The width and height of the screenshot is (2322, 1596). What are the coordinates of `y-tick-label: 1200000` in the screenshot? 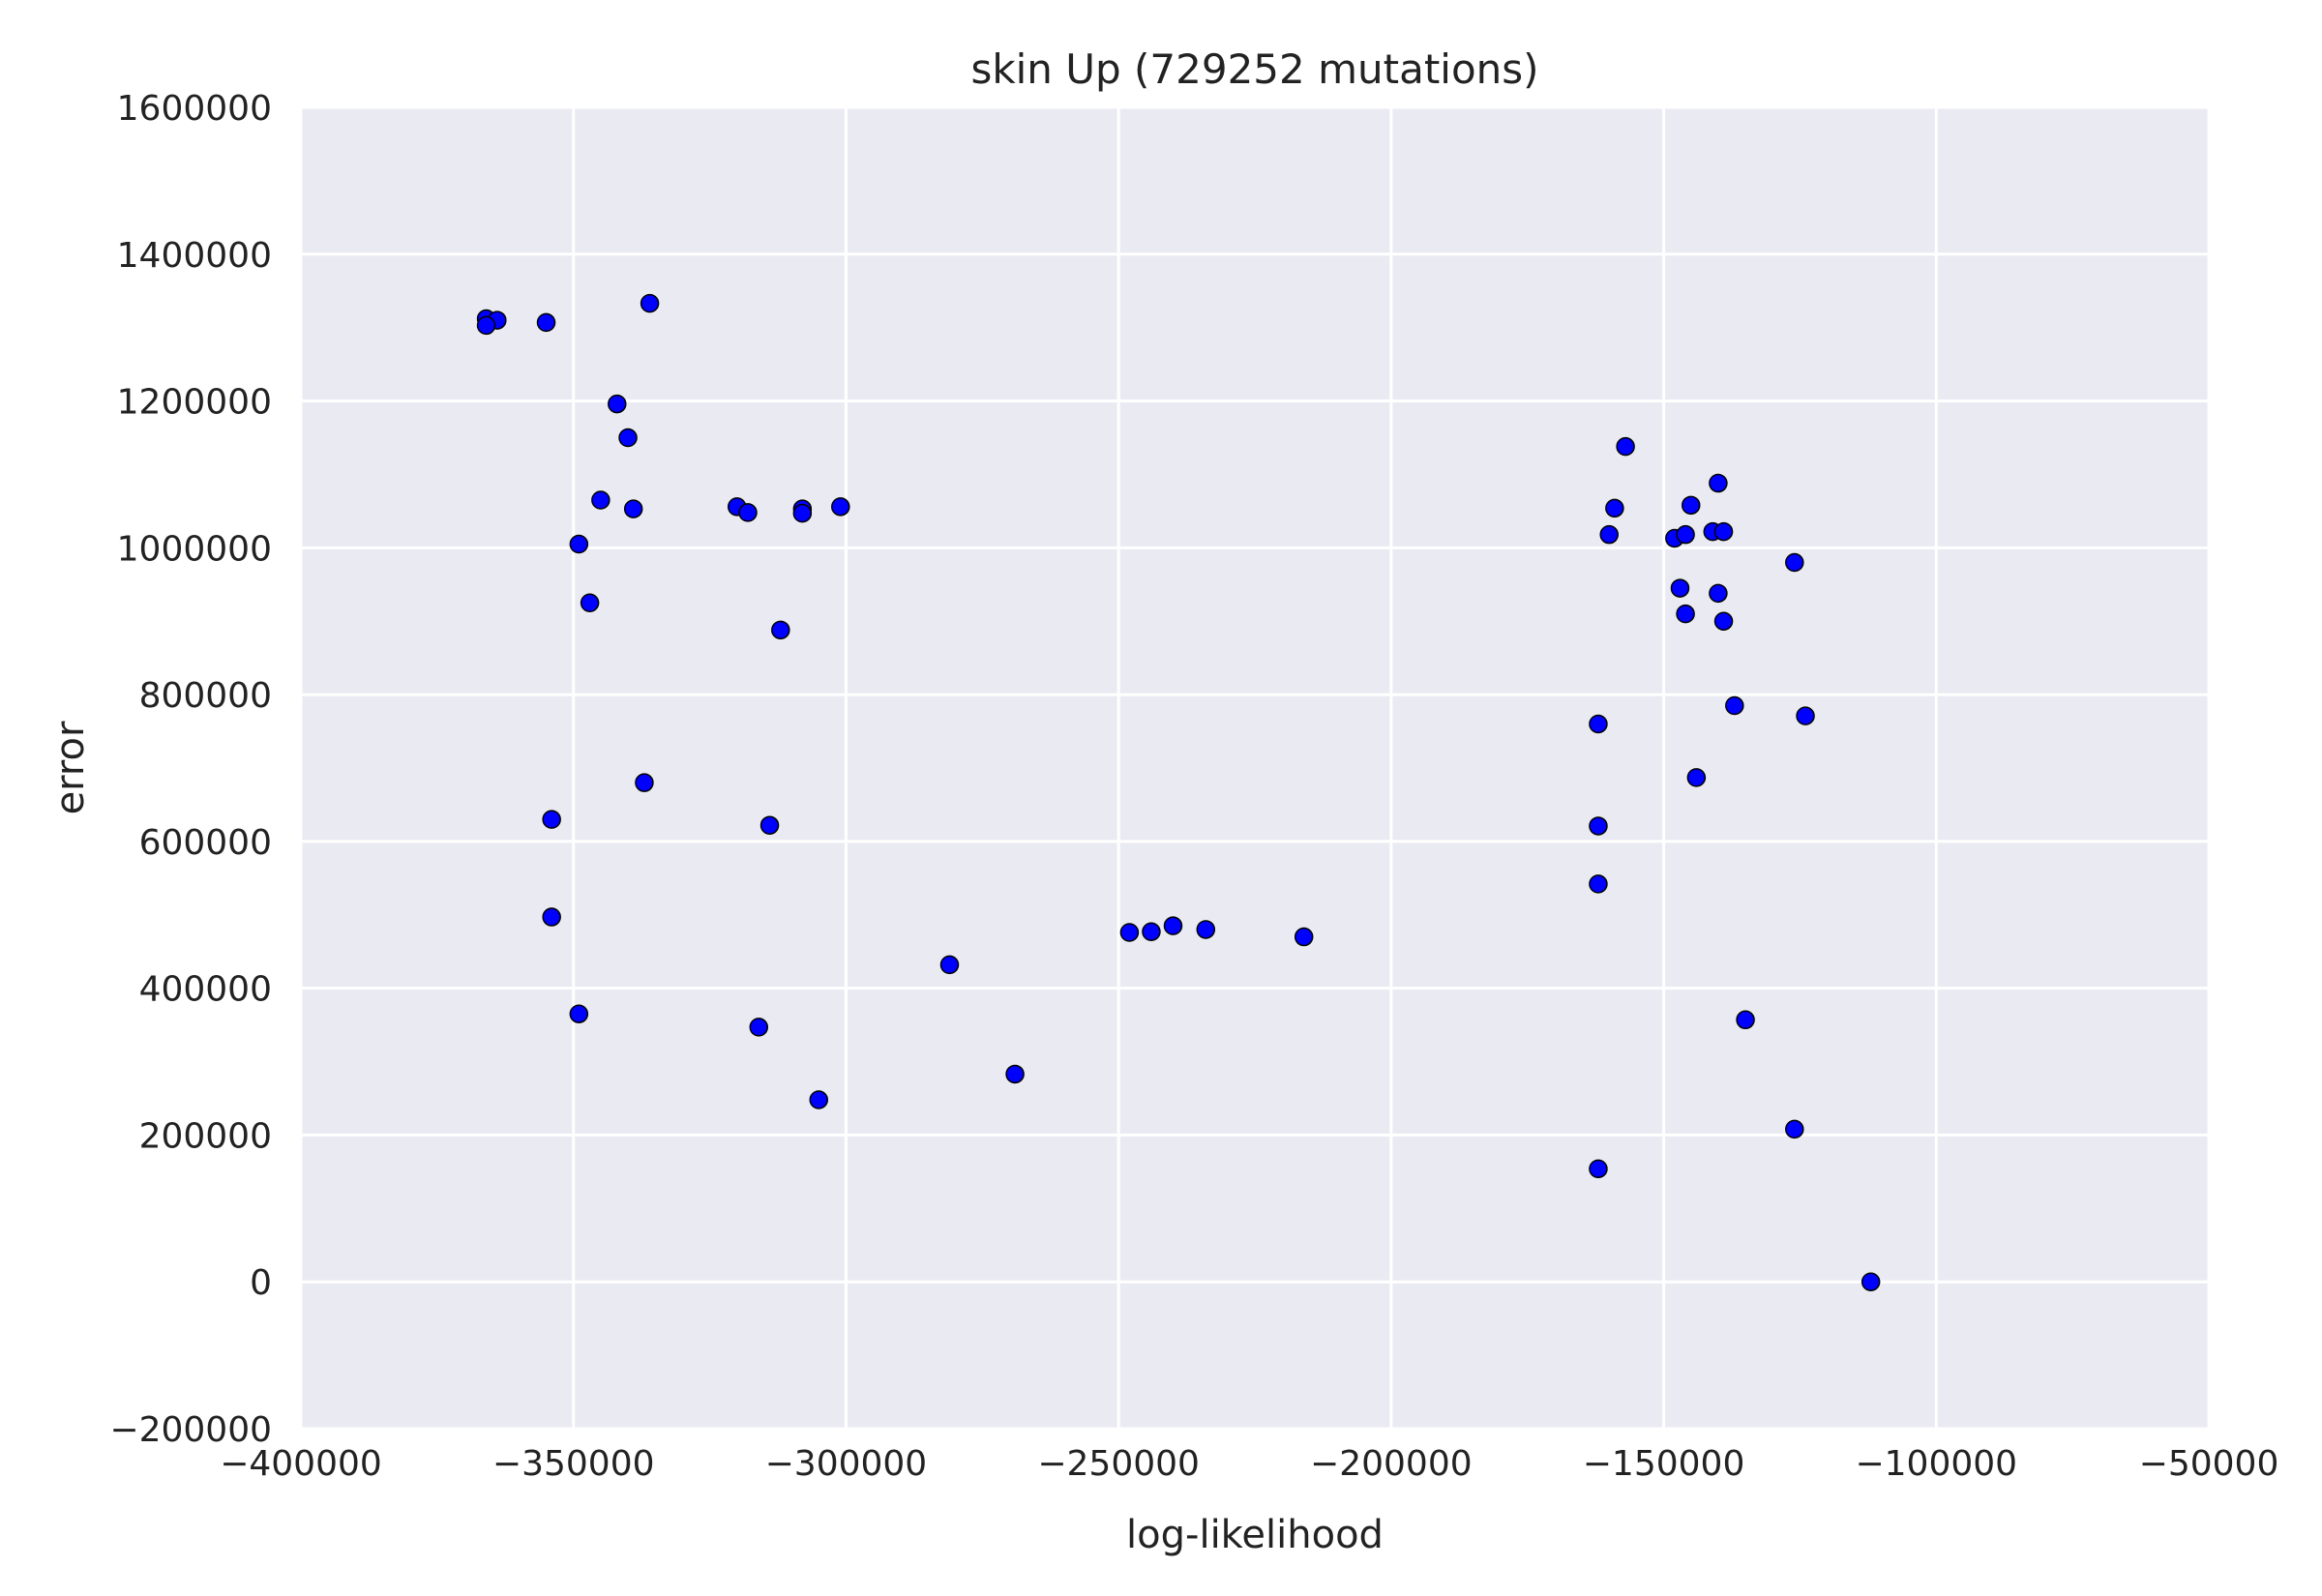 It's located at (194, 403).